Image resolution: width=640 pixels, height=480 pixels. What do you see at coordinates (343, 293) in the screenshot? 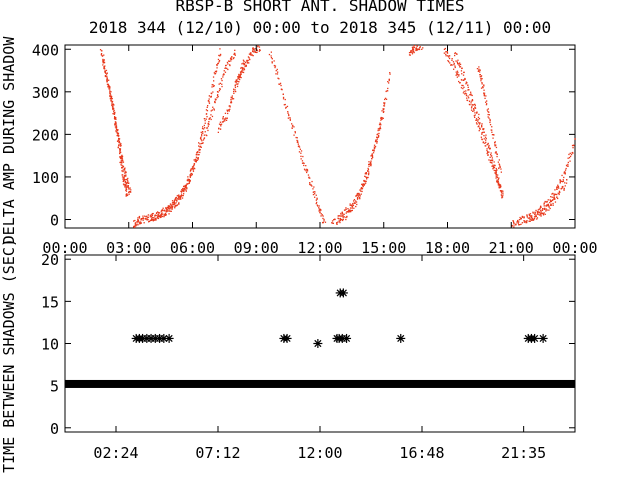
I see `asterisk-stroke` at bounding box center [343, 293].